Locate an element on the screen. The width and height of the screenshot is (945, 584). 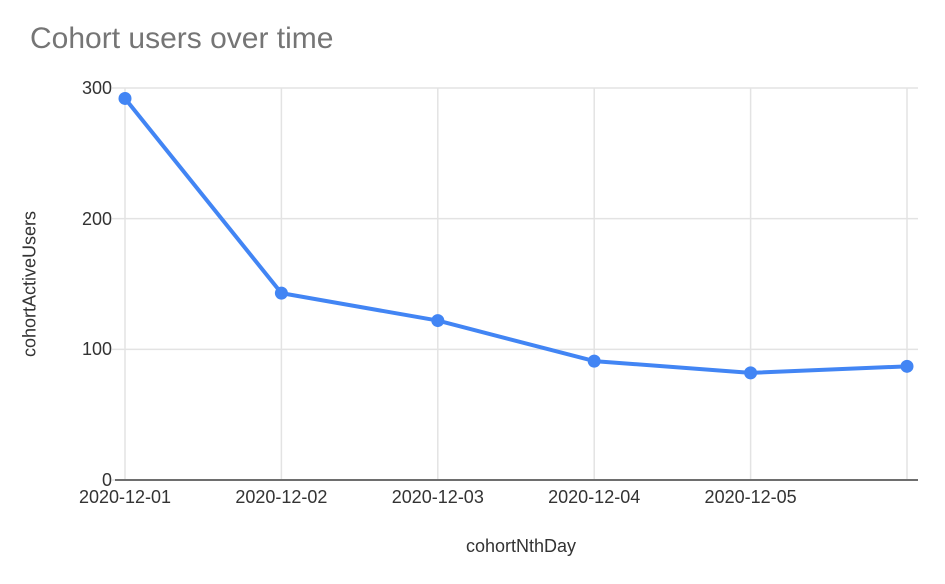
x-axis-title: cohortNthDay is located at coordinates (521, 546).